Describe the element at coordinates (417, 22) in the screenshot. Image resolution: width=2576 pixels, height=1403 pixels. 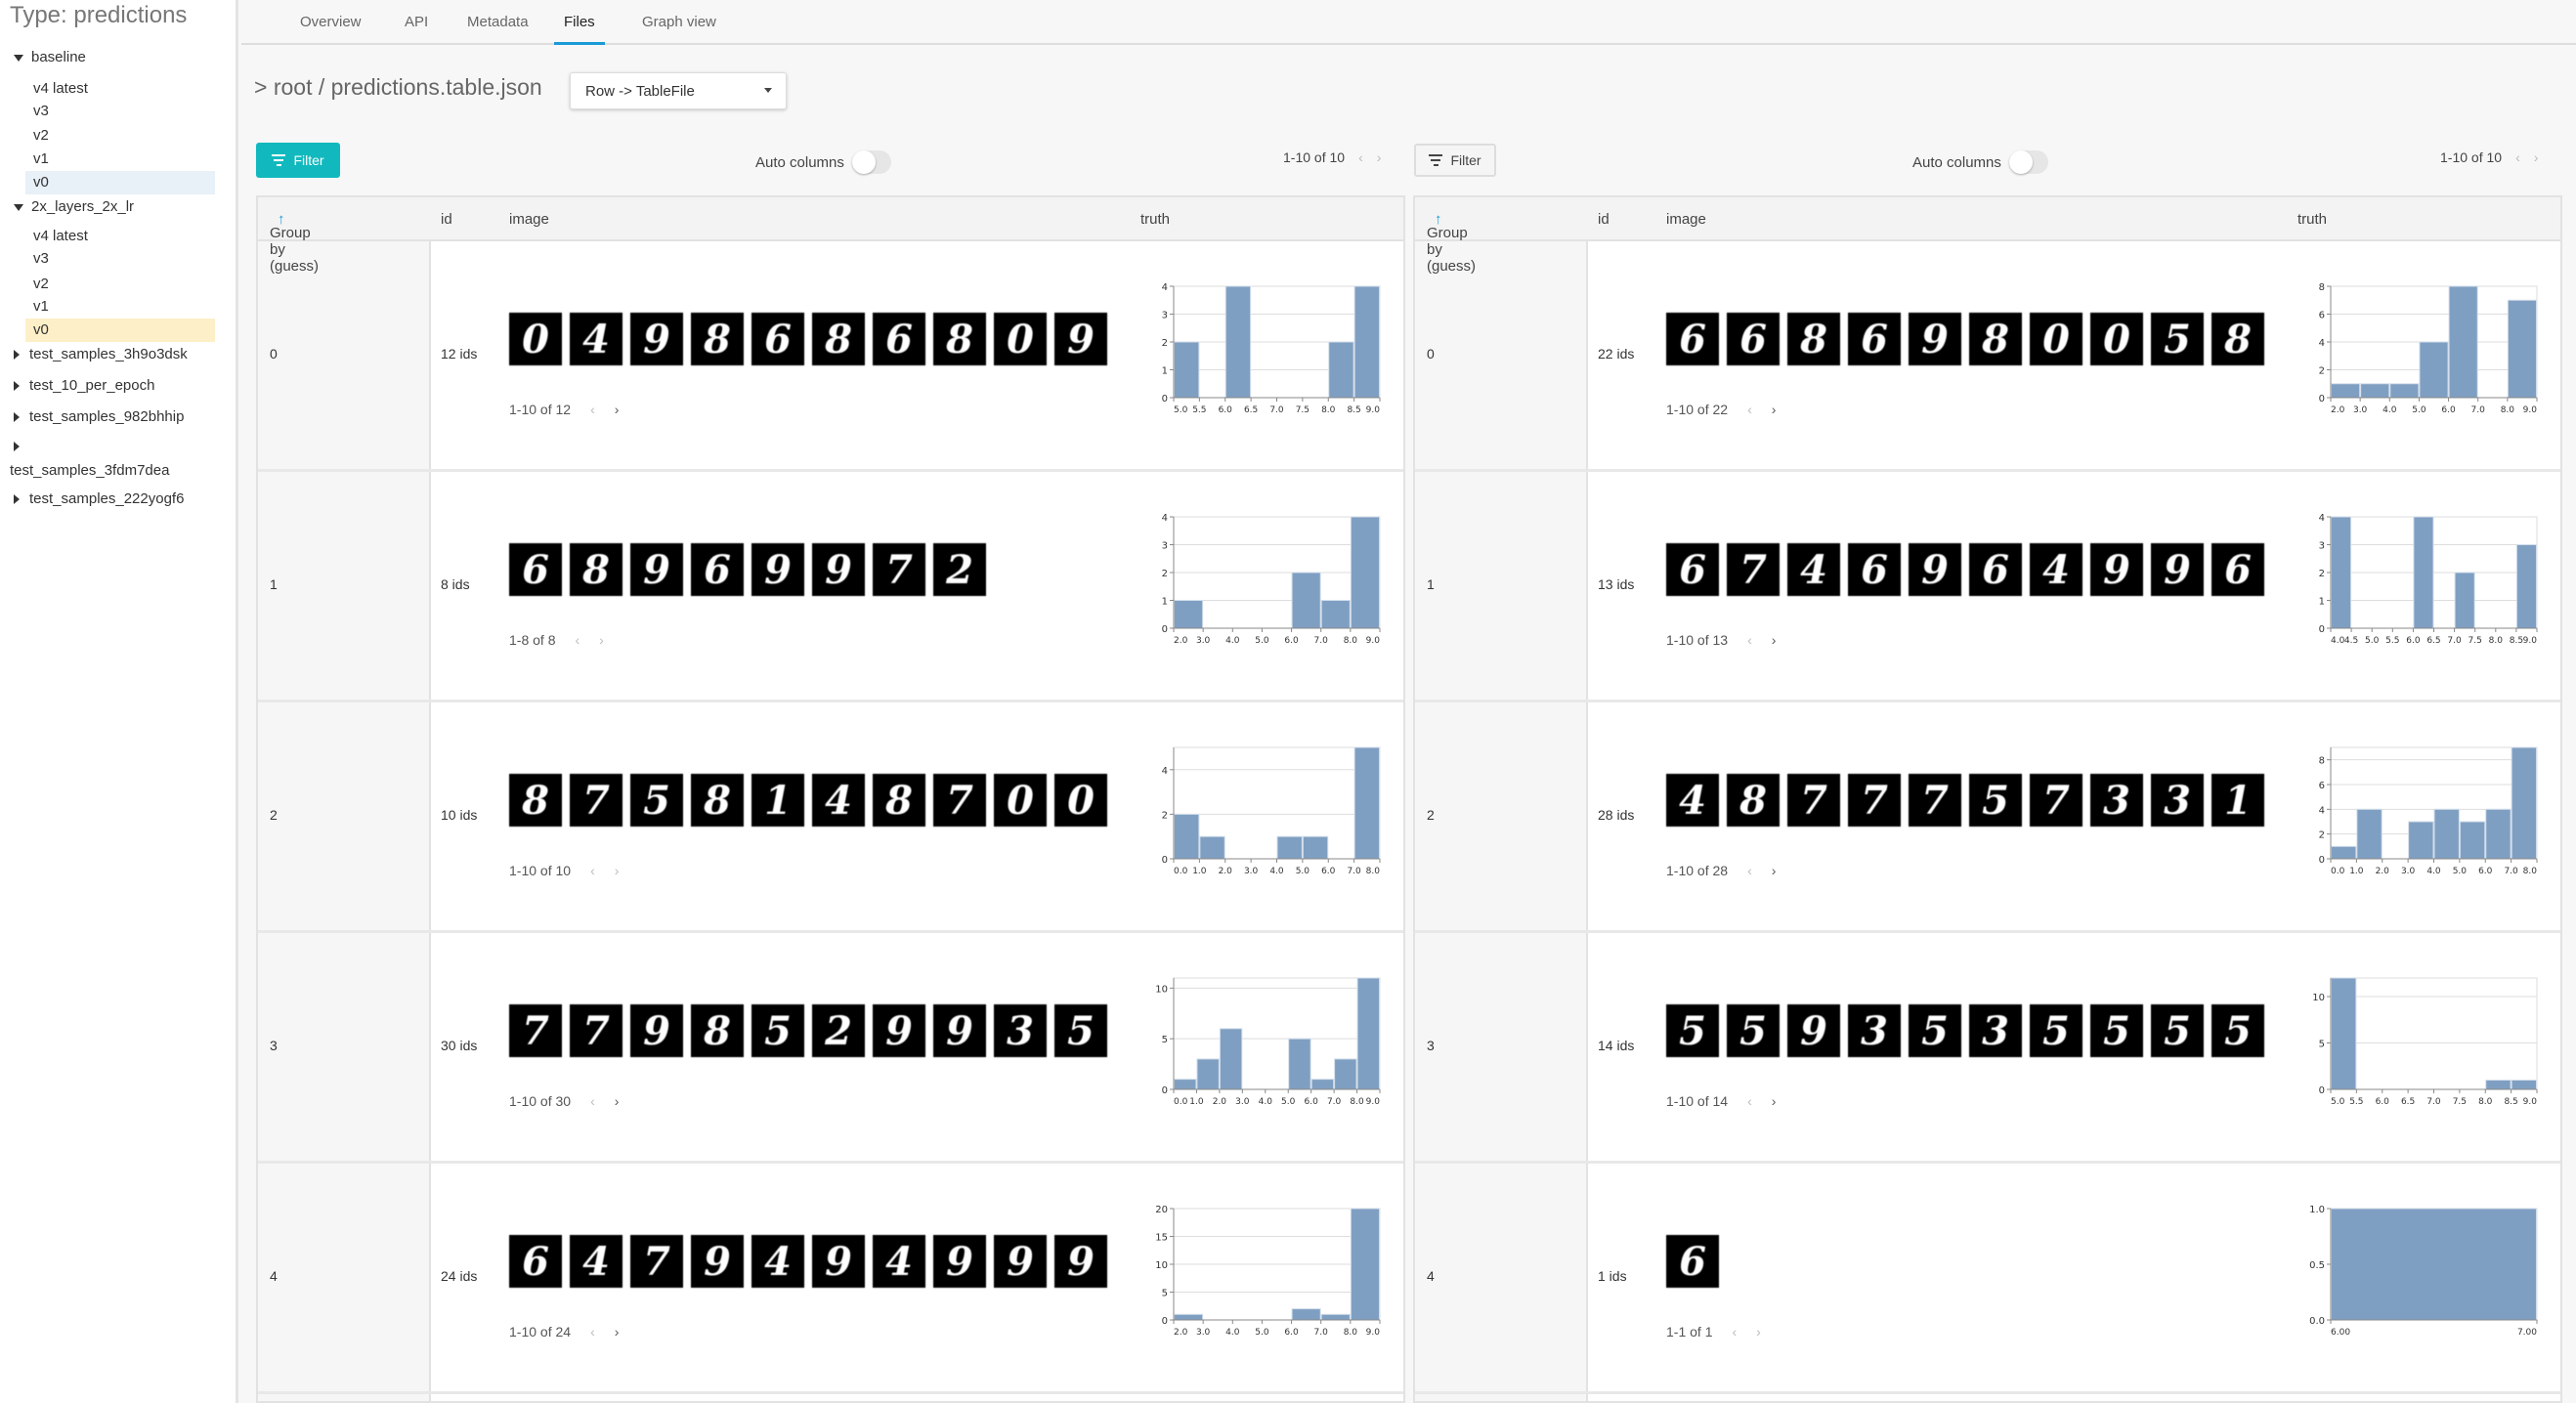
I see `tab-api: API` at that location.